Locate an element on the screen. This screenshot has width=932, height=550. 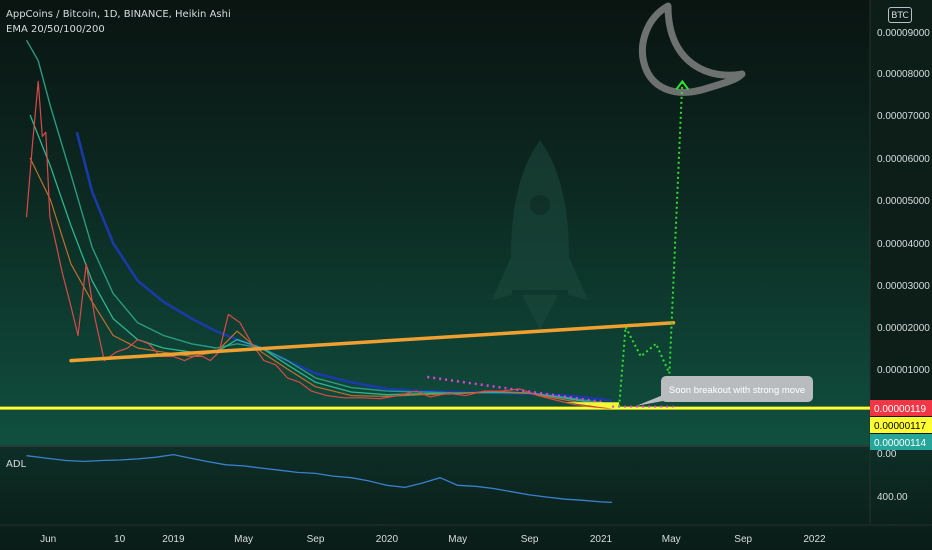
price-tick-label: 0.00002000 is located at coordinates (903, 328).